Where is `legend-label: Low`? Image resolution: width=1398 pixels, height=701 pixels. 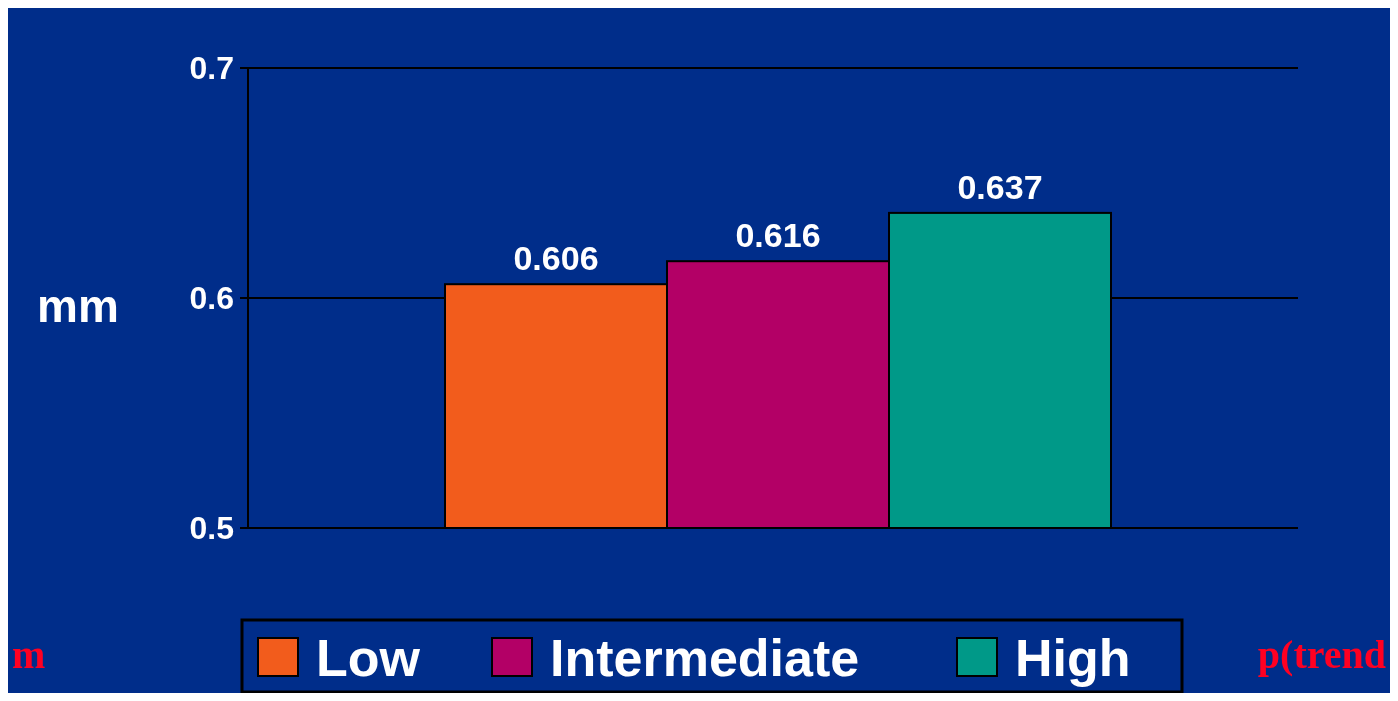
legend-label: Low is located at coordinates (368, 658).